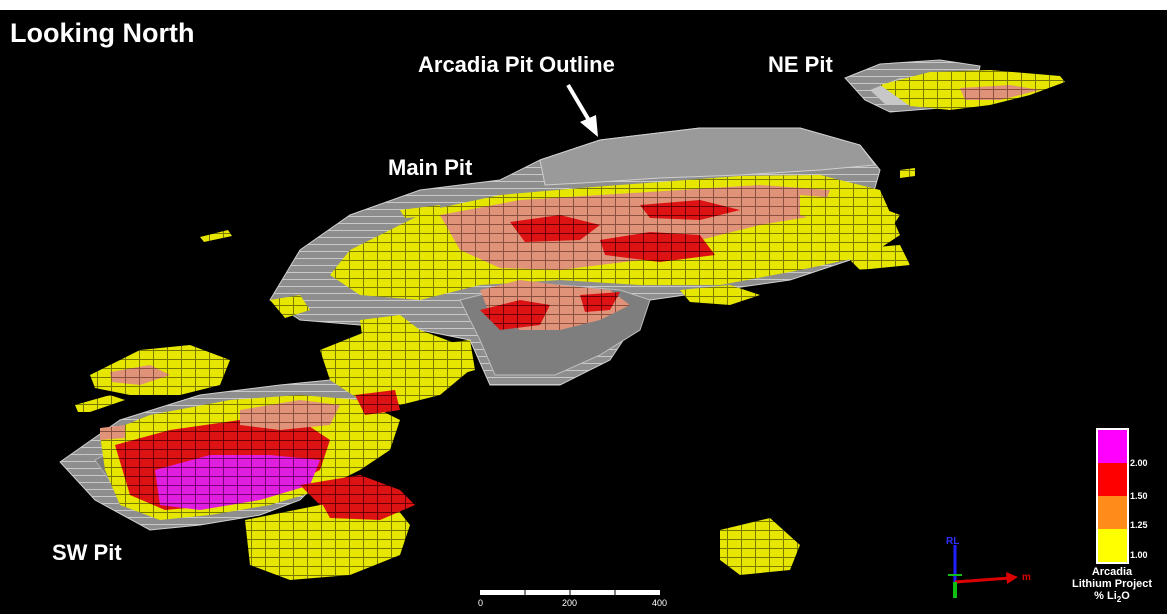 Image resolution: width=1167 pixels, height=614 pixels. Describe the element at coordinates (1139, 496) in the screenshot. I see `legend-value-1-50: 1.50` at that location.